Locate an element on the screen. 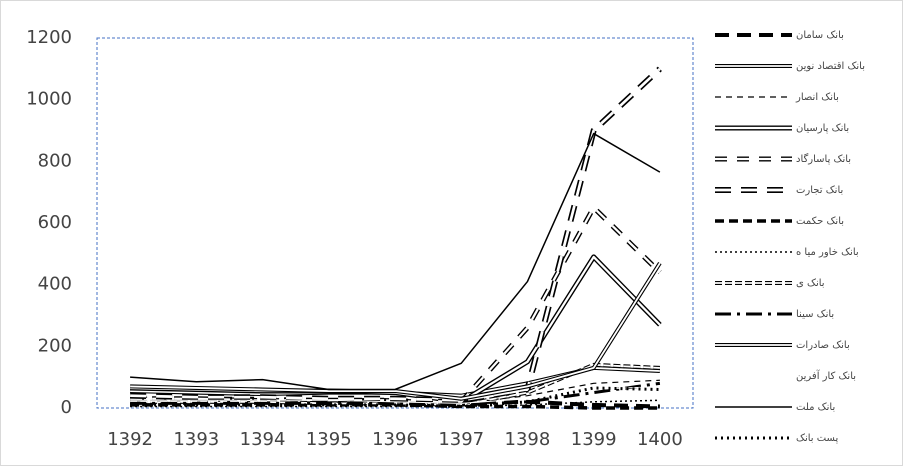  legend-label: بانک سامان is located at coordinates (820, 35).